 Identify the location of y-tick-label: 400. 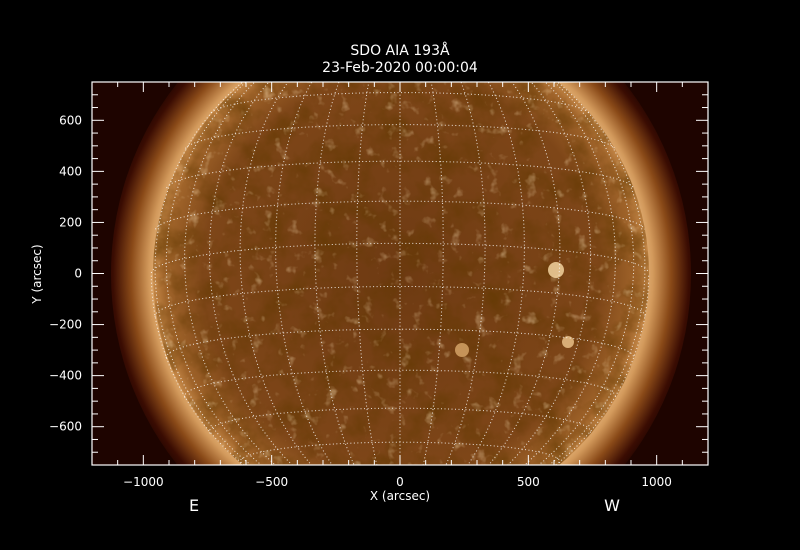
(70, 171).